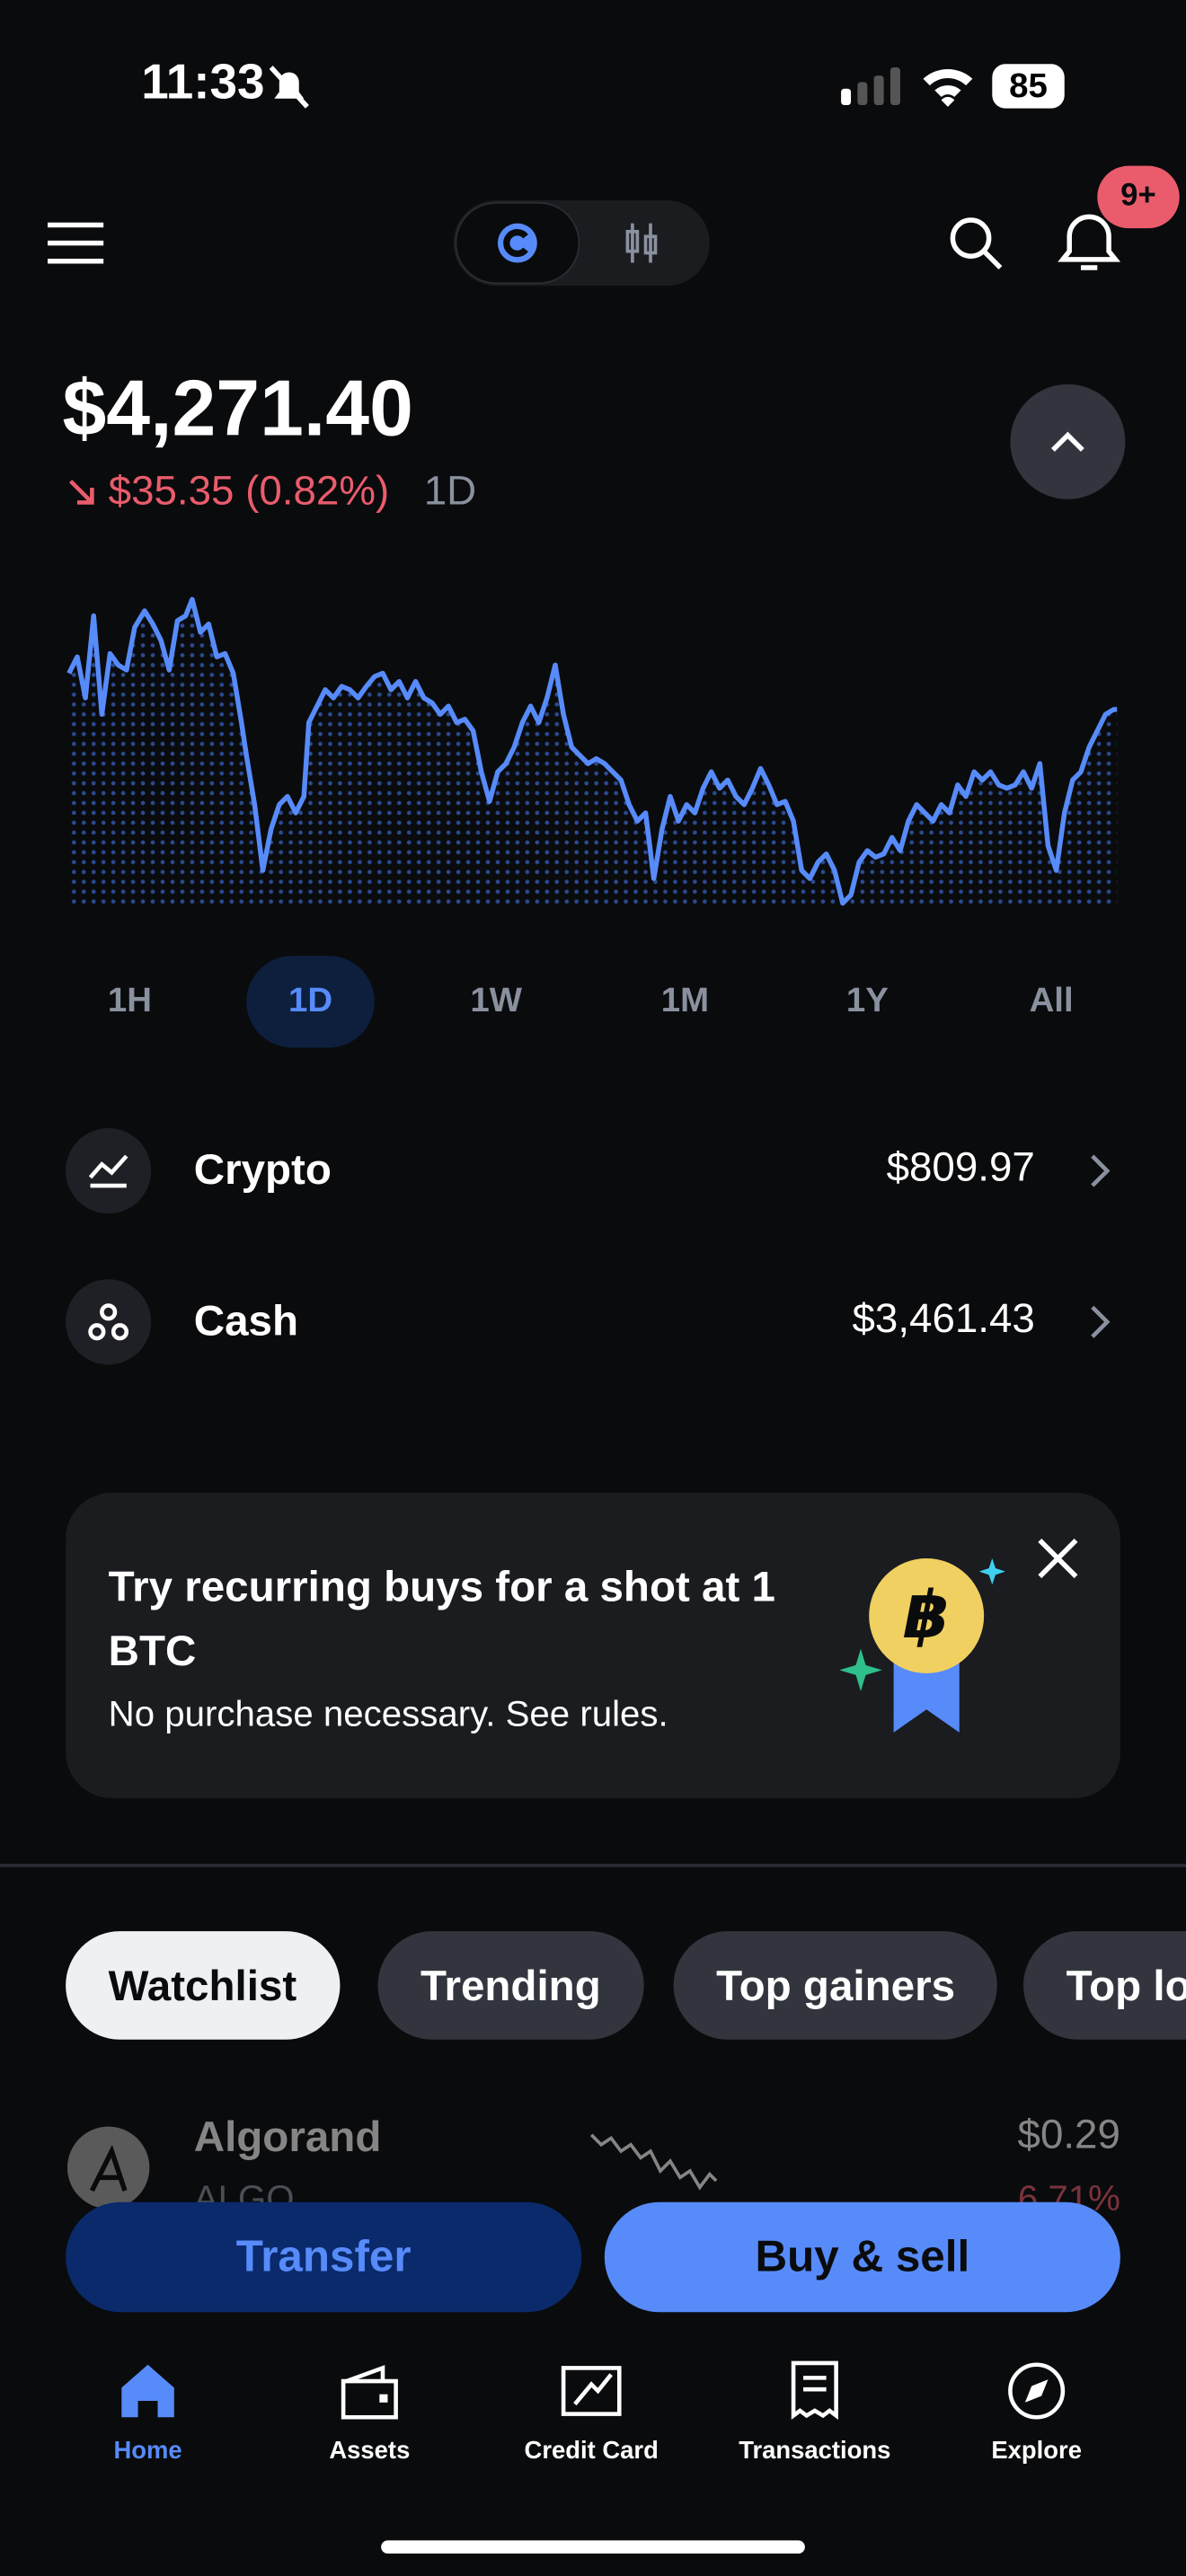 This screenshot has width=1186, height=2576. I want to click on asset-price: $0.29, so click(1068, 2135).